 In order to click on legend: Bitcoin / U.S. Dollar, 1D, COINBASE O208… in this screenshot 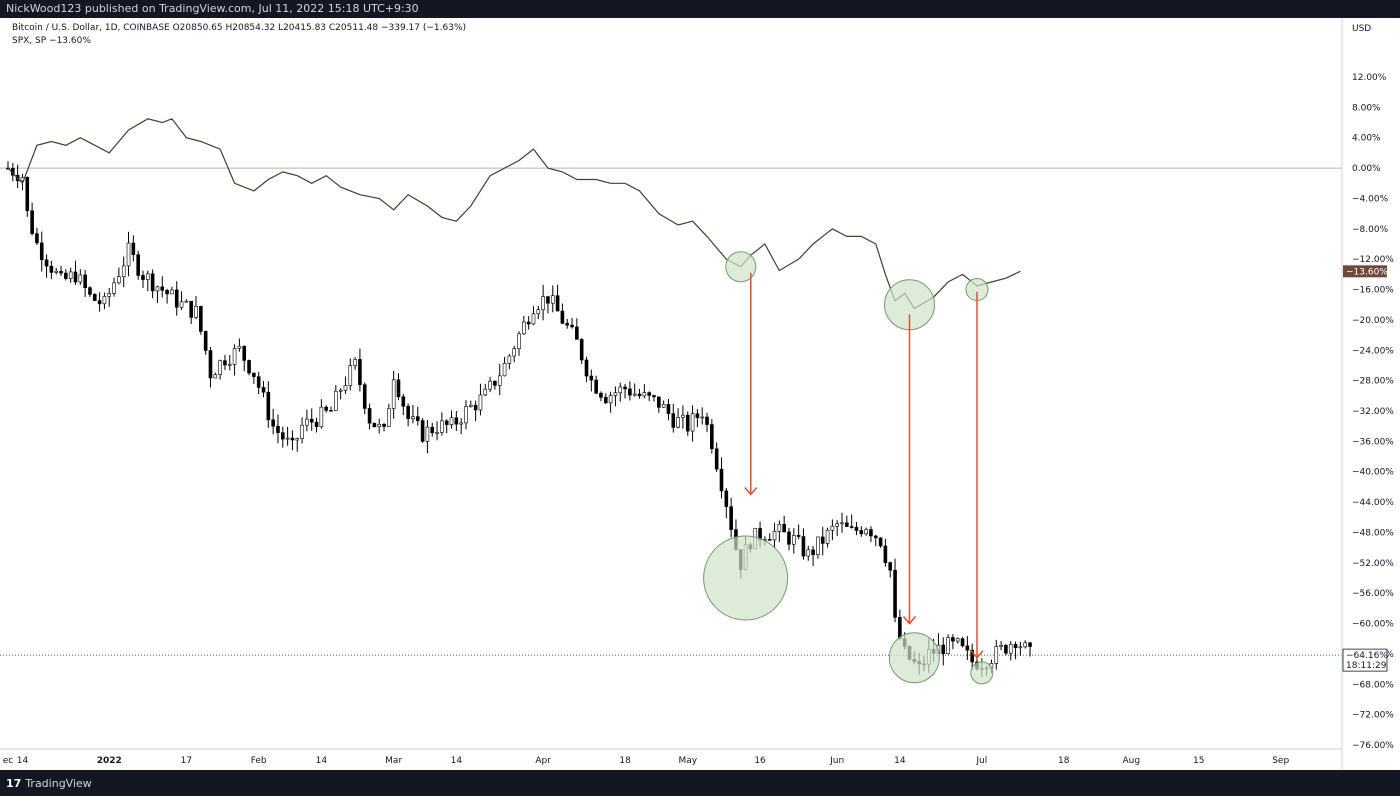, I will do `click(239, 35)`.